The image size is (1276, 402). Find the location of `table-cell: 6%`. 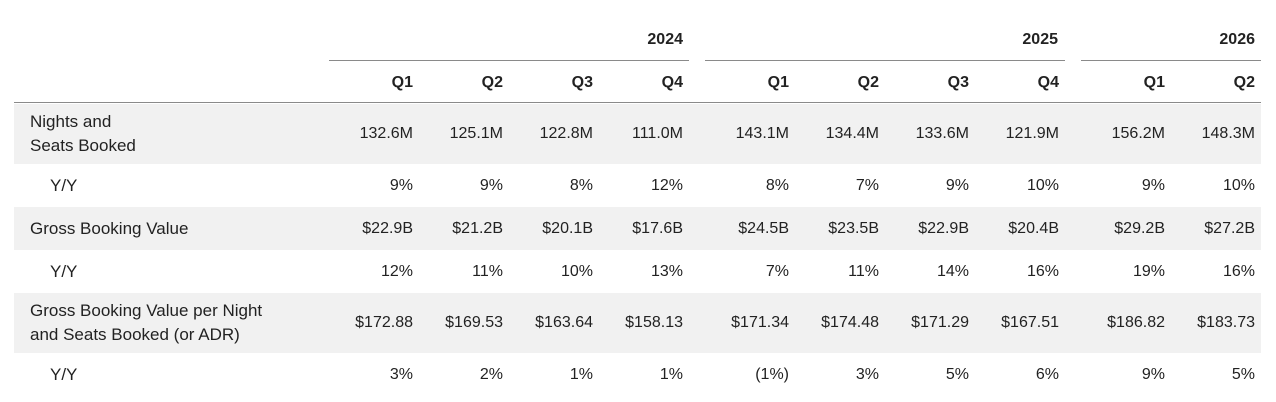

table-cell: 6% is located at coordinates (1047, 374).